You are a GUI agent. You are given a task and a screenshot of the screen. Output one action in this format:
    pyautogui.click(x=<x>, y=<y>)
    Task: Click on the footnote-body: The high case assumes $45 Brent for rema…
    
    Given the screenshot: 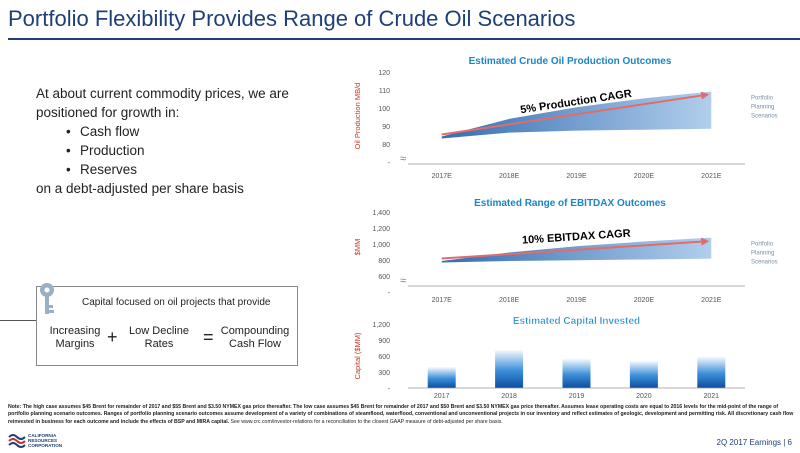 What is the action you would take?
    pyautogui.click(x=401, y=414)
    